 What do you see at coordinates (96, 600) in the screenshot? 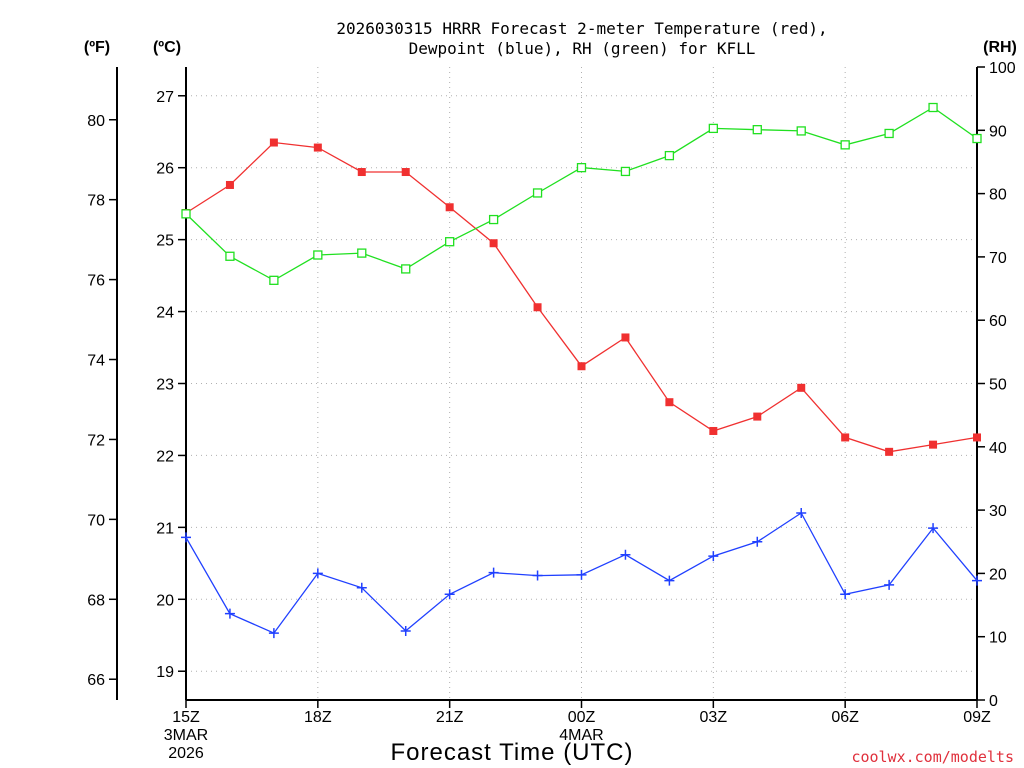
I see `fahrenheit-tick-label: 68` at bounding box center [96, 600].